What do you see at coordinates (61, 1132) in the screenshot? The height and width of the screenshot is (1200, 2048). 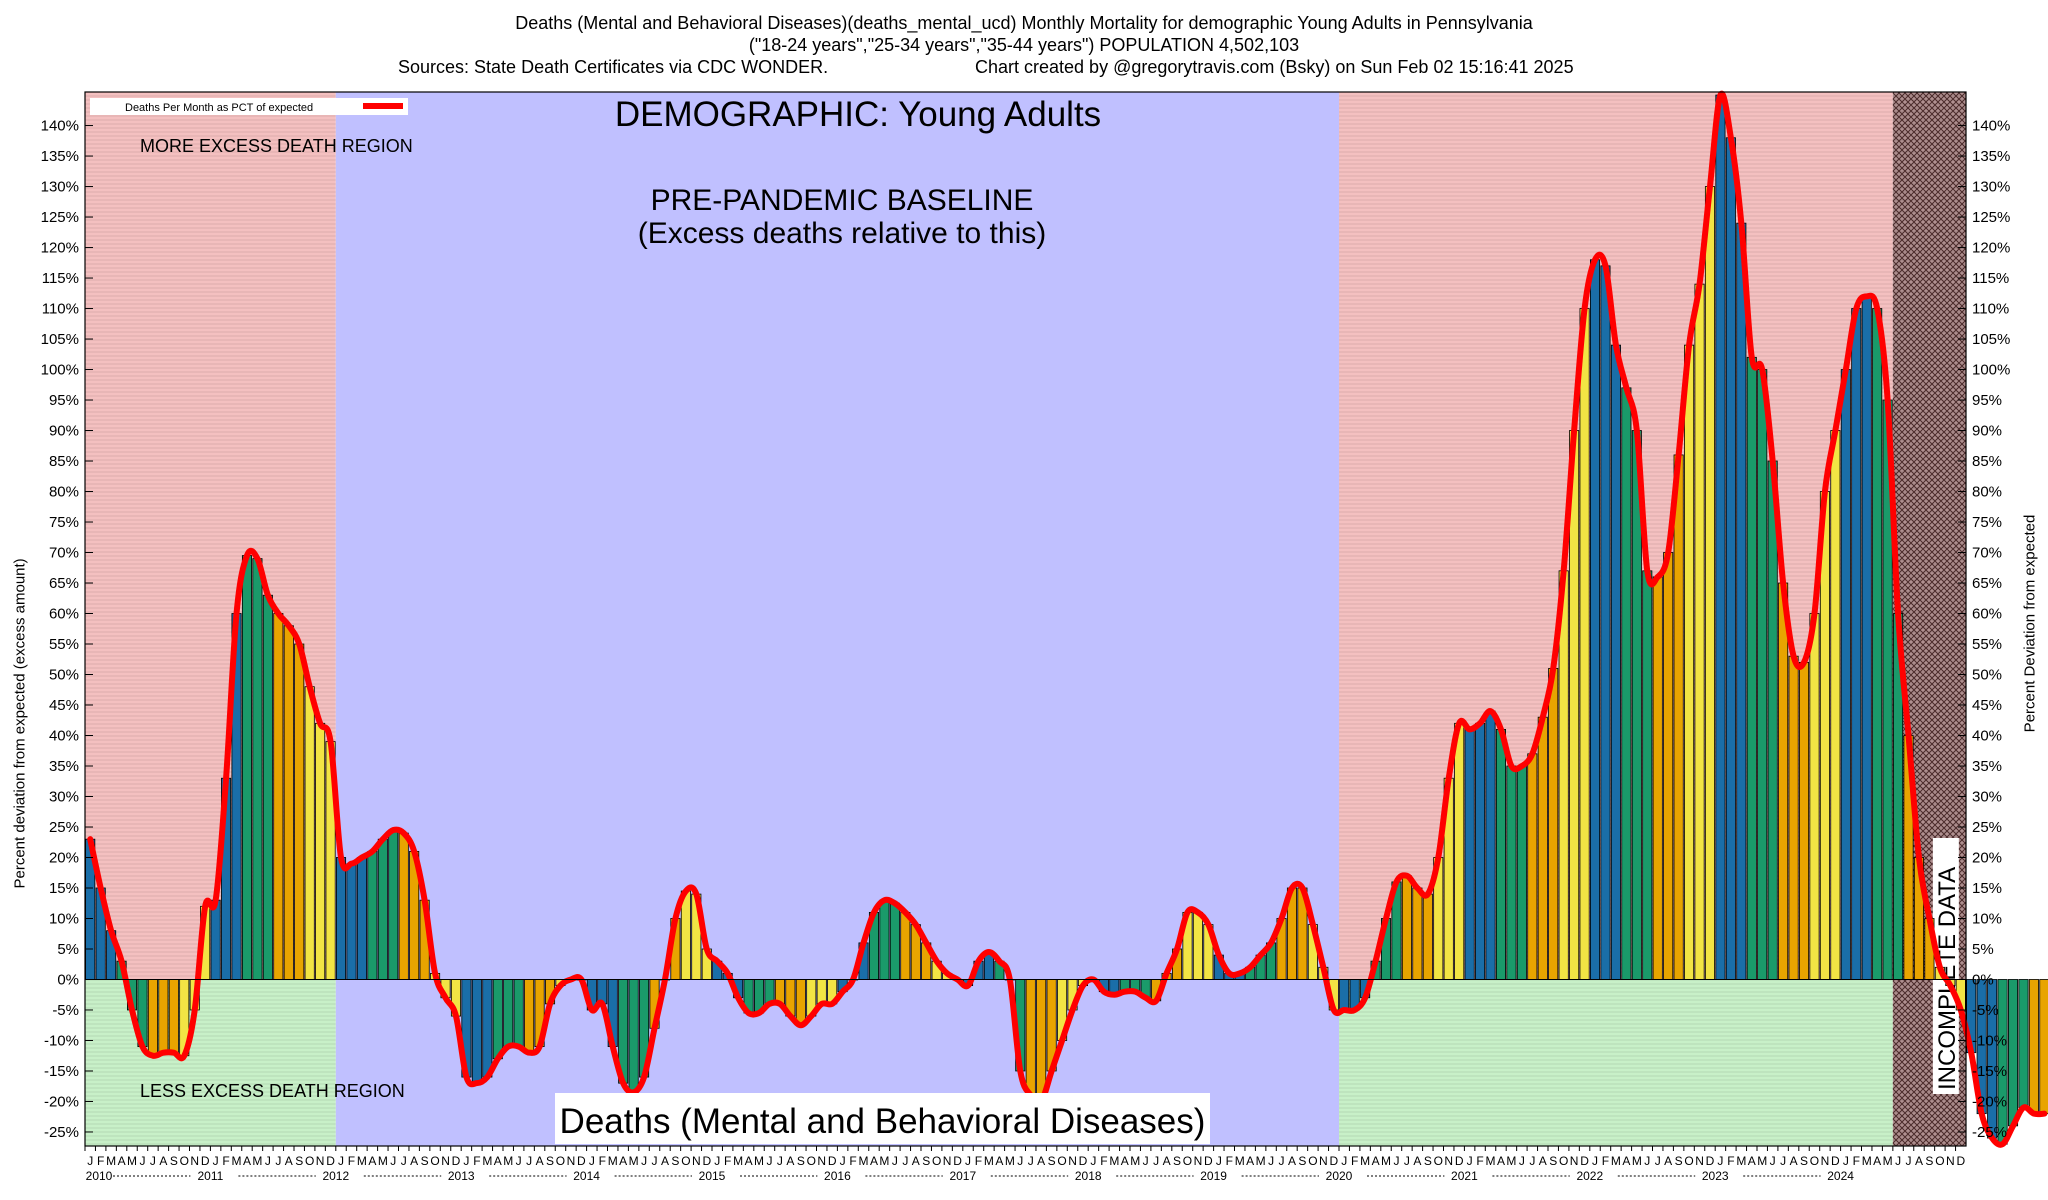 I see `y-tick-left--25: -25%` at bounding box center [61, 1132].